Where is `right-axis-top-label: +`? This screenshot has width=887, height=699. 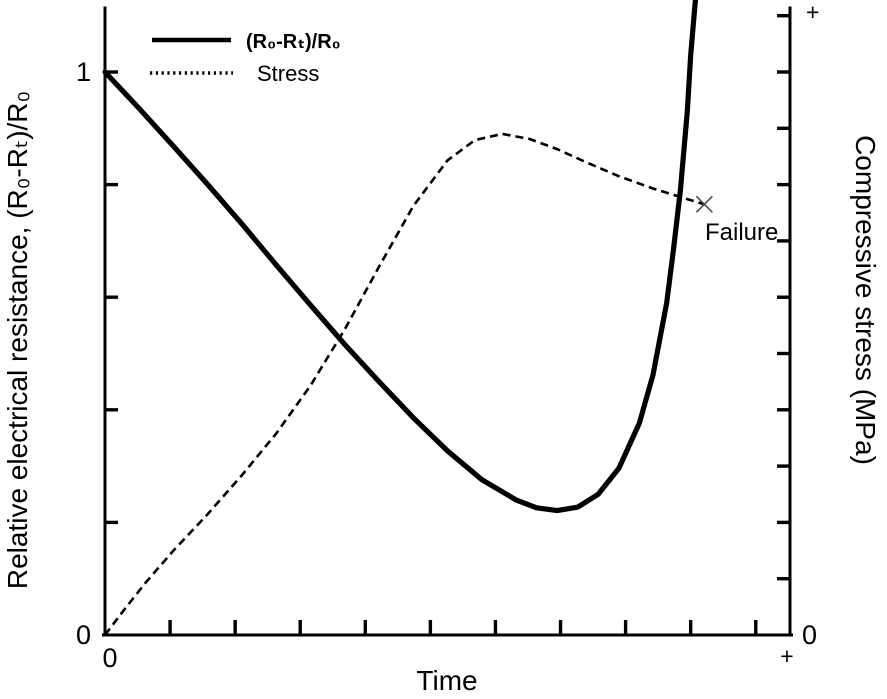 right-axis-top-label: + is located at coordinates (812, 12).